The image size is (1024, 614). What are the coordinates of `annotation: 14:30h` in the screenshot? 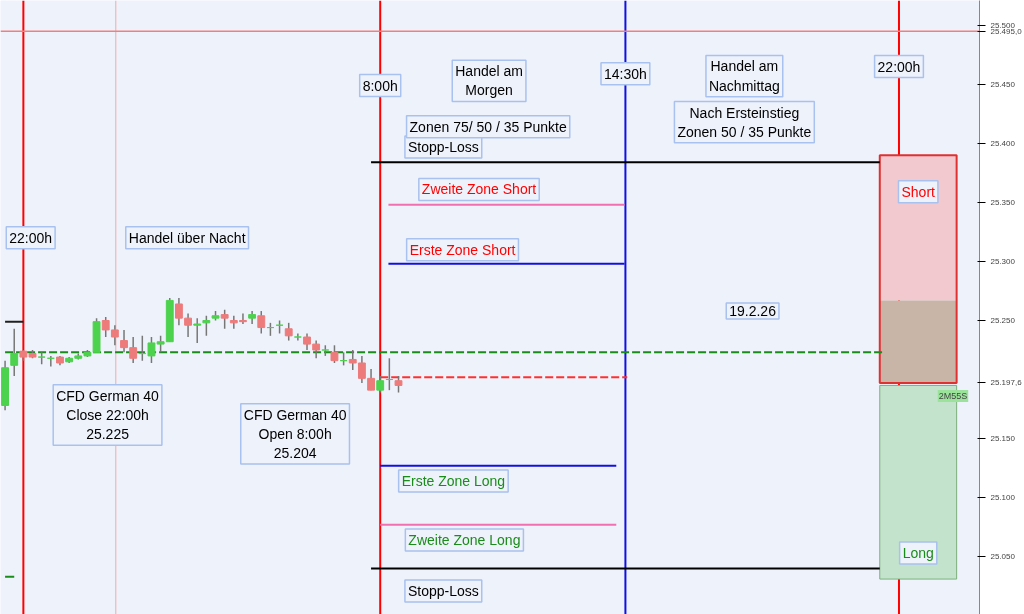 It's located at (625, 73).